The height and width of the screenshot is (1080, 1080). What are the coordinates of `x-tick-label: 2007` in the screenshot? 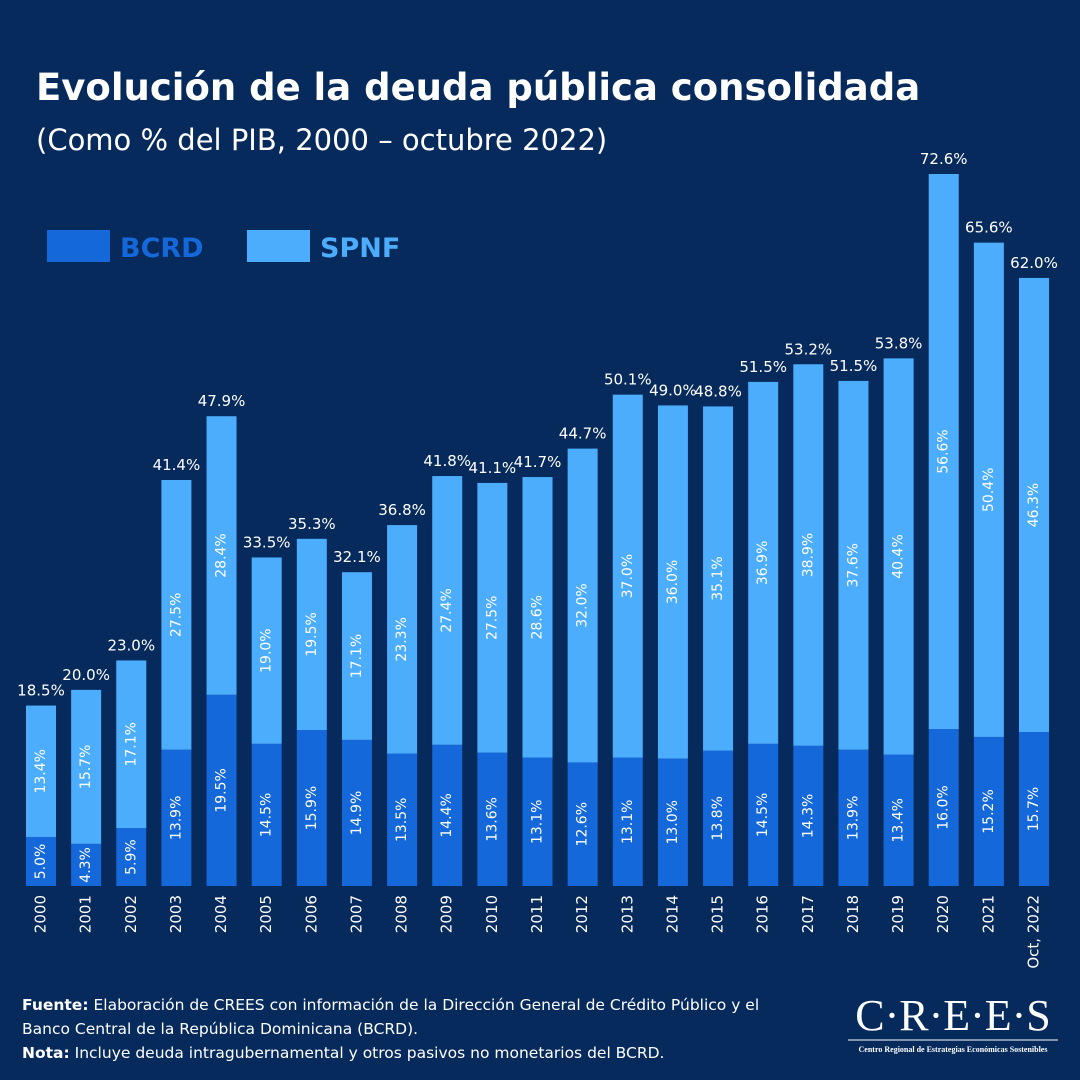 It's located at (356, 914).